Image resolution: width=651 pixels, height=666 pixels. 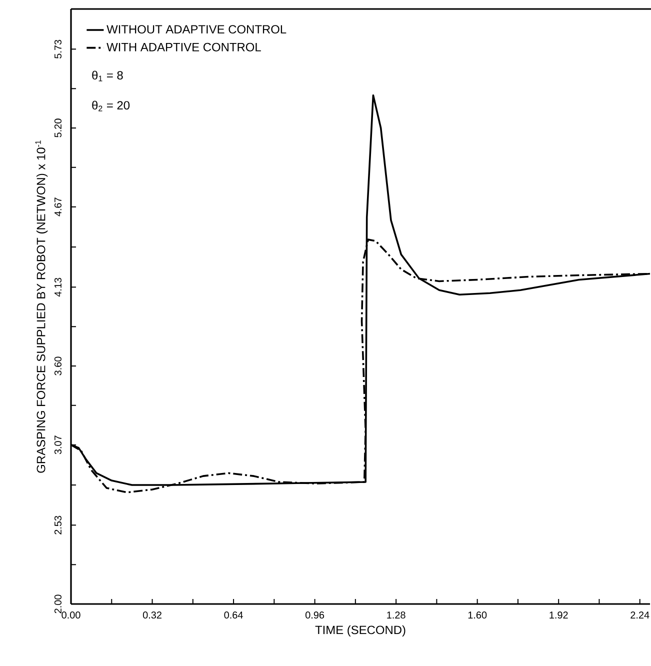 I want to click on x-tick-label: 0.96, so click(x=314, y=615).